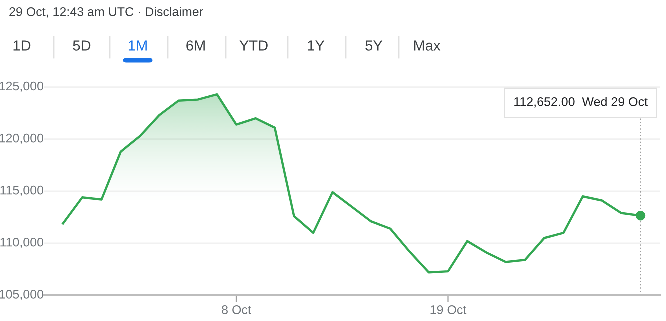 The height and width of the screenshot is (321, 666). What do you see at coordinates (427, 45) in the screenshot?
I see `text: Max` at bounding box center [427, 45].